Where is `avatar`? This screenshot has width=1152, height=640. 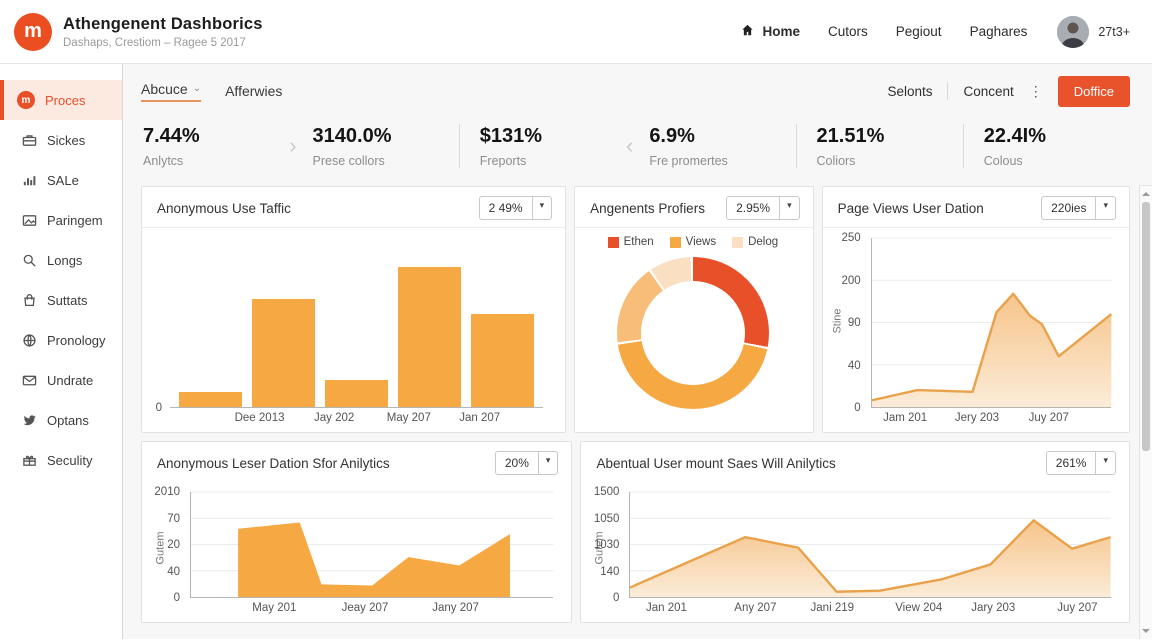 avatar is located at coordinates (1073, 31).